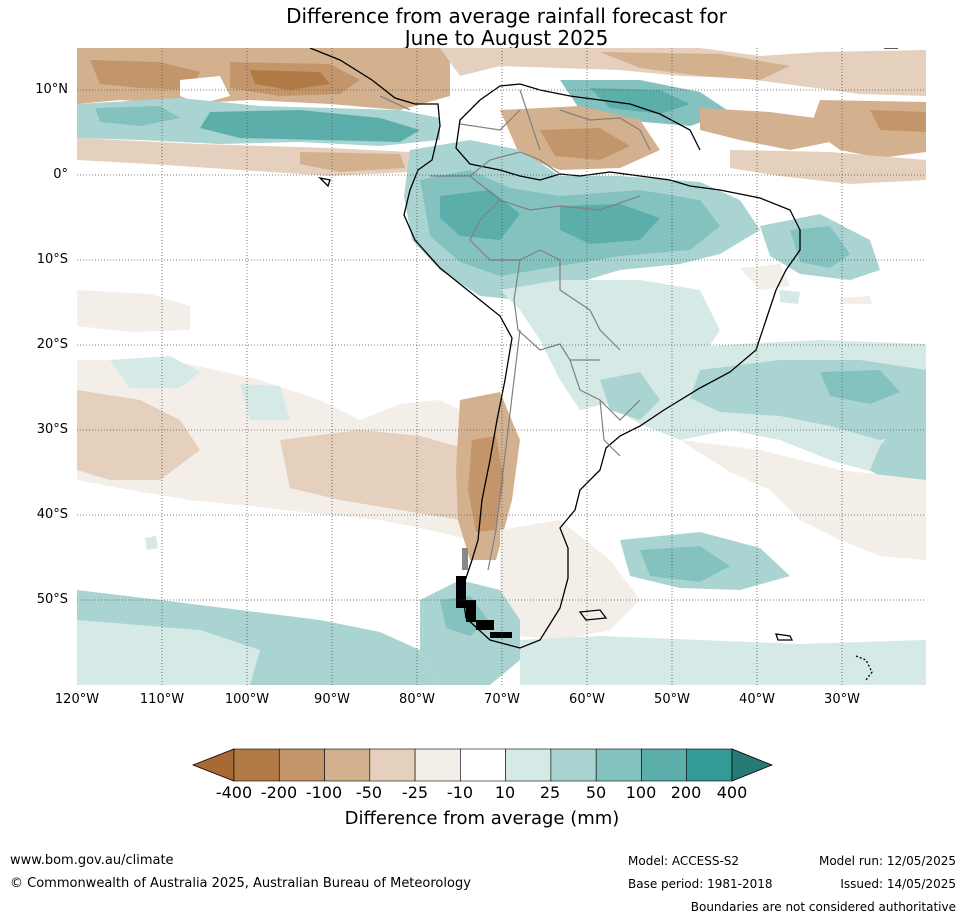 The width and height of the screenshot is (965, 919). I want to click on colorbar-tick: 400, so click(732, 792).